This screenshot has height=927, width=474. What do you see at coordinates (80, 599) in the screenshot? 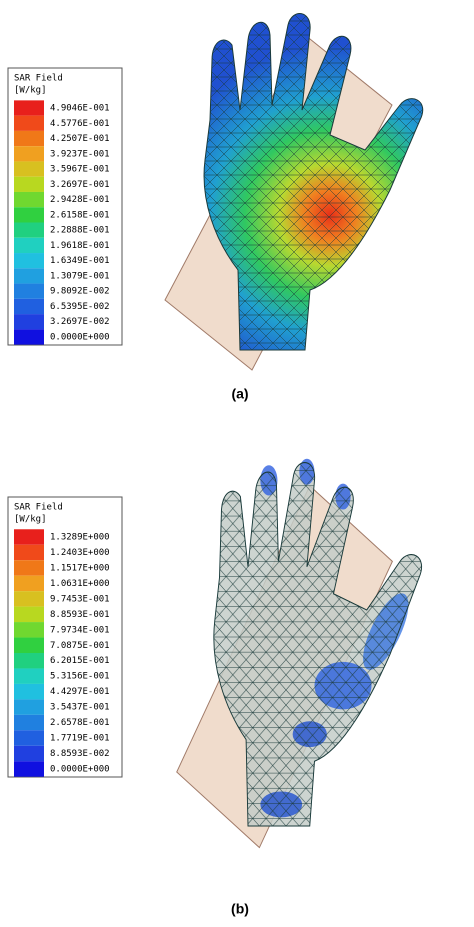
I see `legend-label: 9.7453E-001` at bounding box center [80, 599].